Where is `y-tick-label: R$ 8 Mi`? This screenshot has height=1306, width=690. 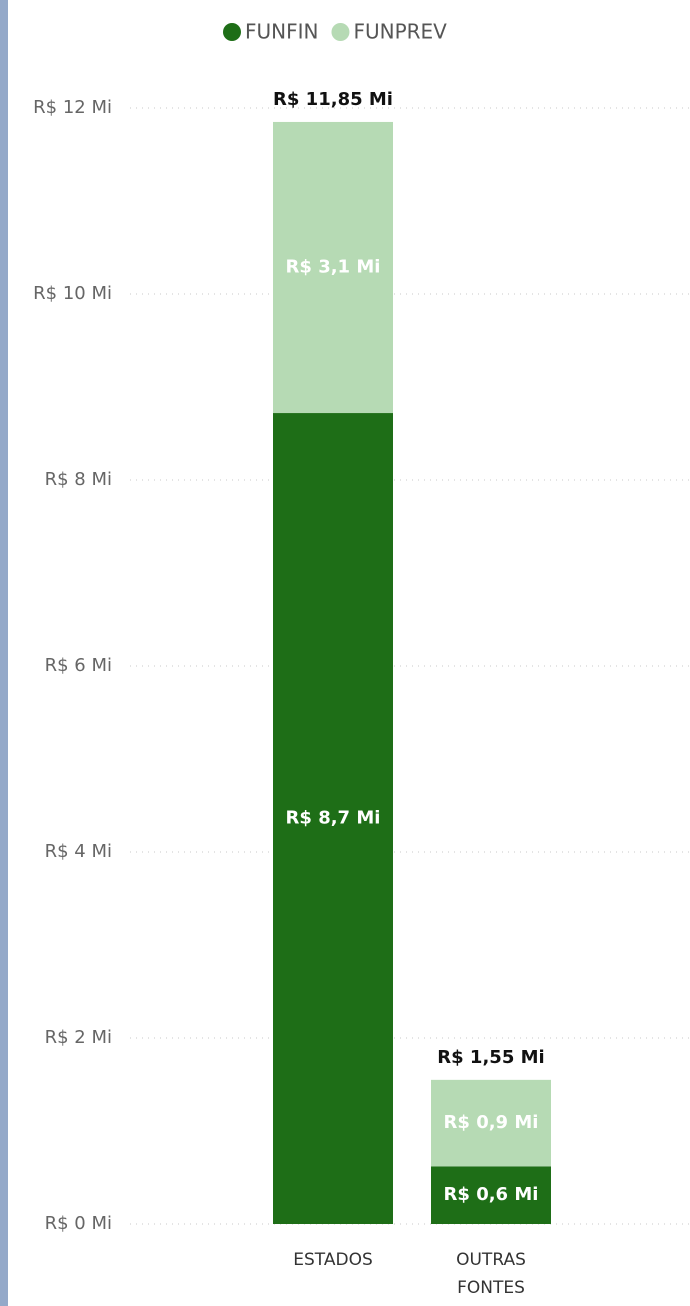
y-tick-label: R$ 8 Mi is located at coordinates (78, 479).